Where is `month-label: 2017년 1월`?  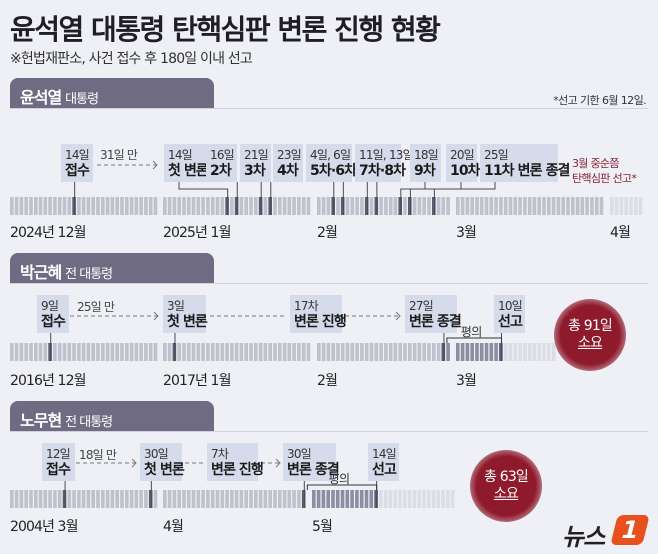
month-label: 2017년 1월 is located at coordinates (197, 381).